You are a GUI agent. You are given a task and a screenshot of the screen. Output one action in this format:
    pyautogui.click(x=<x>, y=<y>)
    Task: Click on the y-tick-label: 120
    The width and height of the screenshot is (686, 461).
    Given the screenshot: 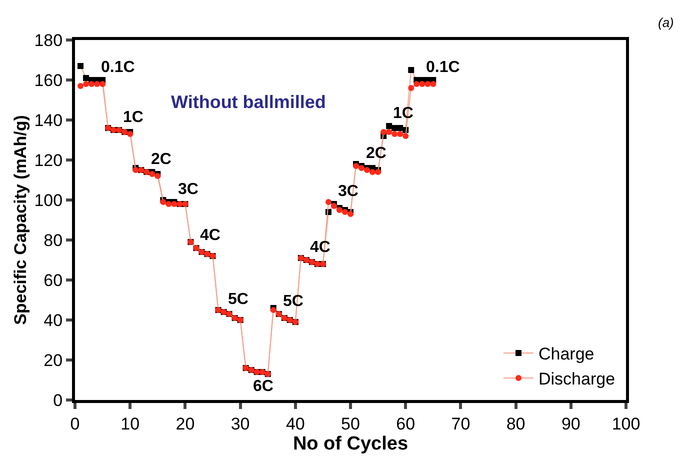 What is the action you would take?
    pyautogui.click(x=48, y=160)
    